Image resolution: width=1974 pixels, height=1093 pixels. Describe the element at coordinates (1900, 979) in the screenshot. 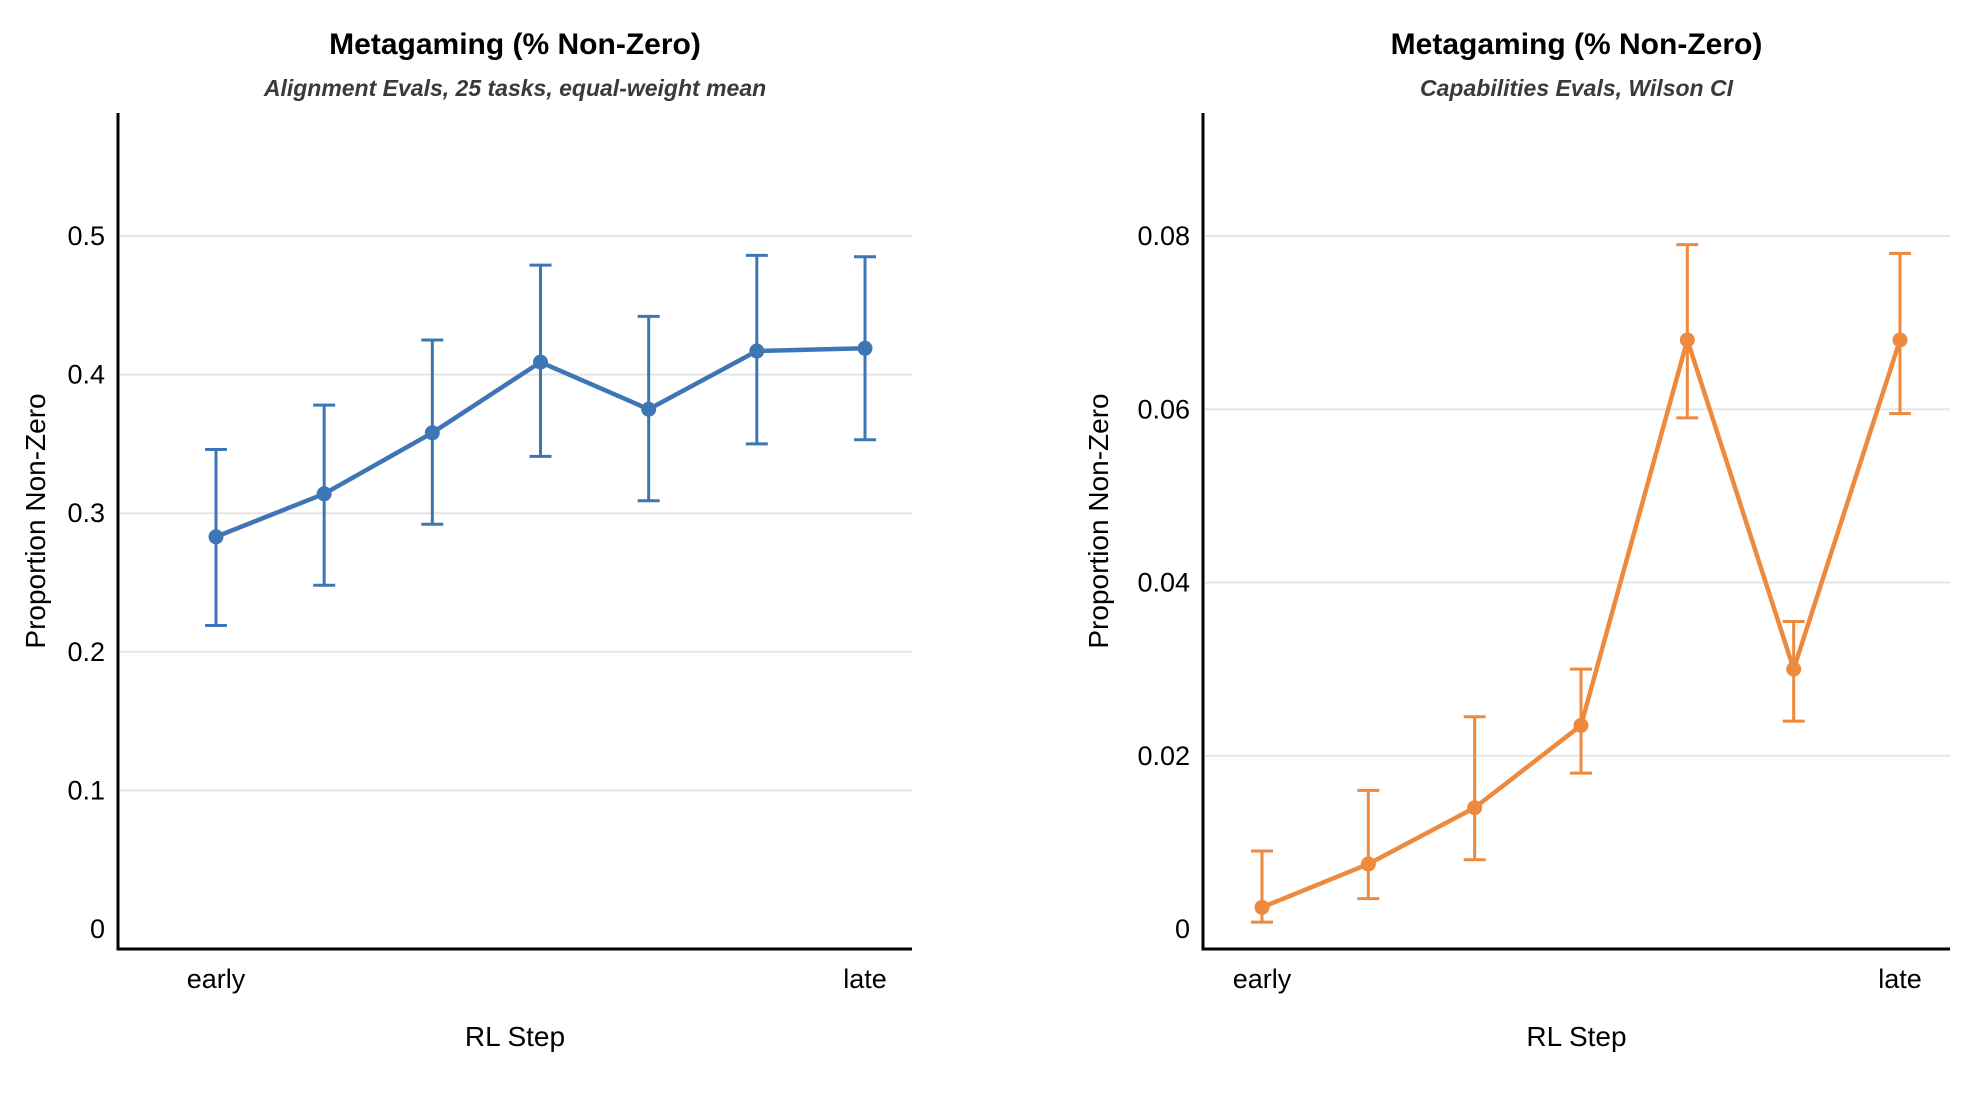

I see `capabilities-x-tick-label-late: late` at that location.